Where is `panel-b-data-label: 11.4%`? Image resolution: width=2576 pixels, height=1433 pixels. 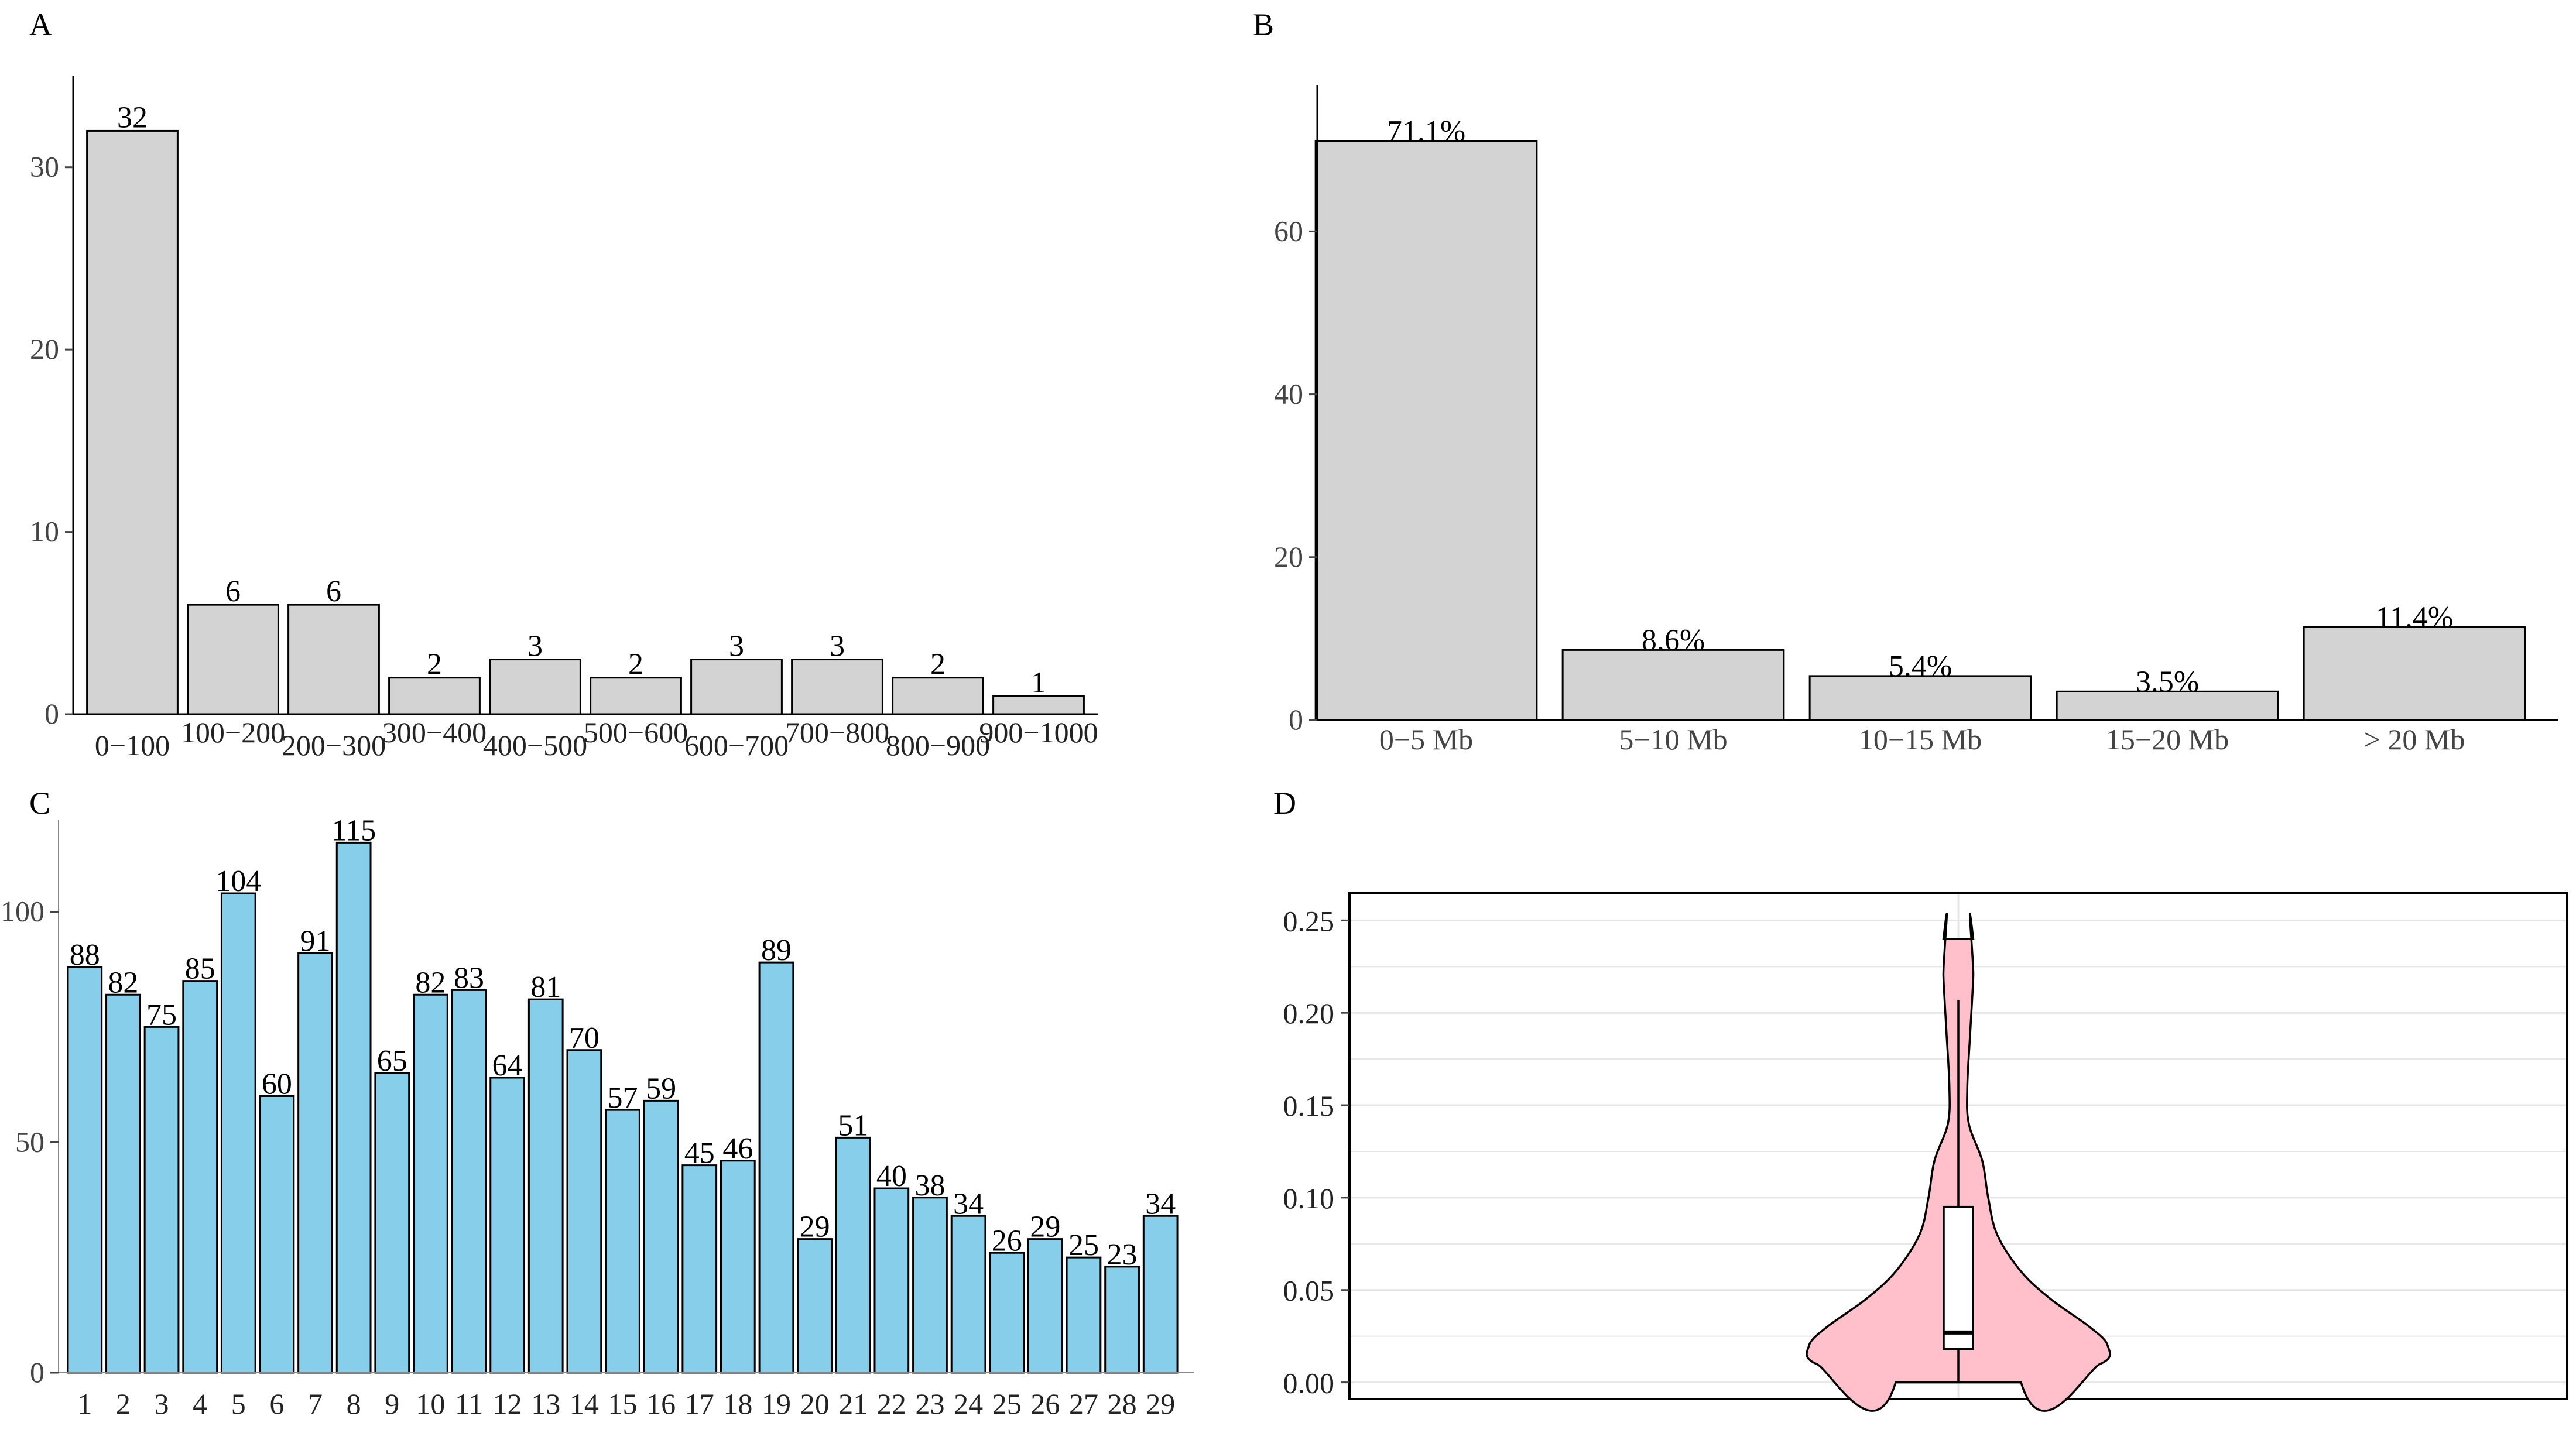
panel-b-data-label: 11.4% is located at coordinates (2414, 618).